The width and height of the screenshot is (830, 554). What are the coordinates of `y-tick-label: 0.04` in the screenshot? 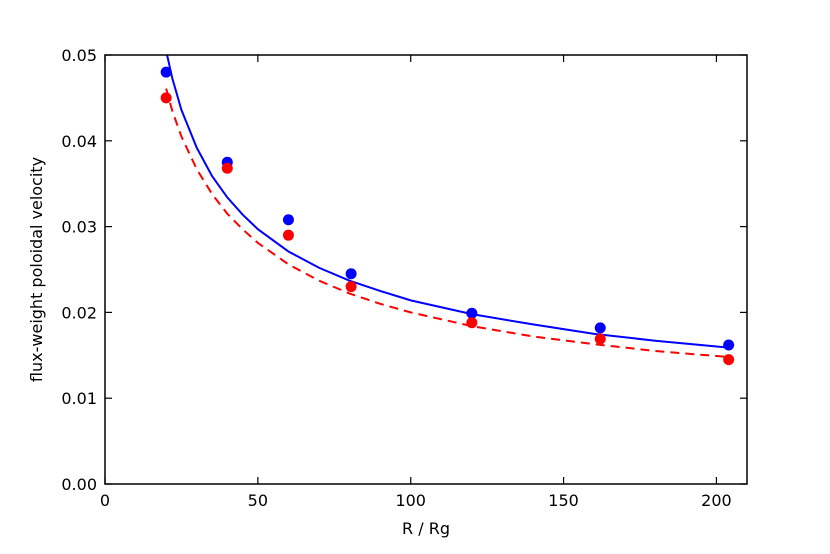 It's located at (79, 141).